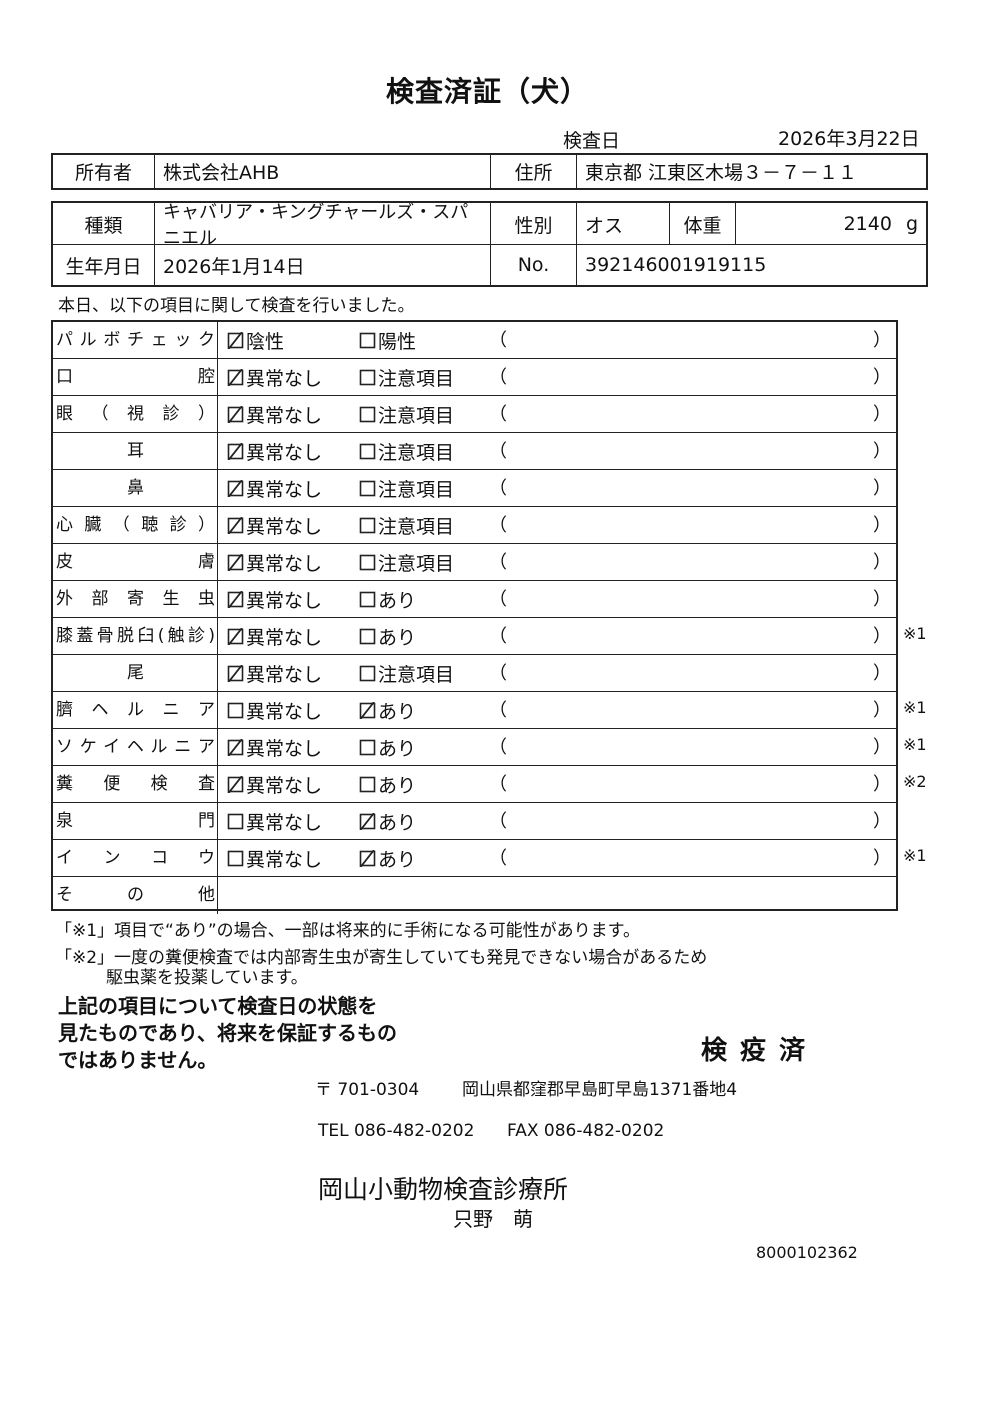 The width and height of the screenshot is (1001, 1422). Describe the element at coordinates (493, 1219) in the screenshot. I see `vet-name: 只野 萌` at that location.